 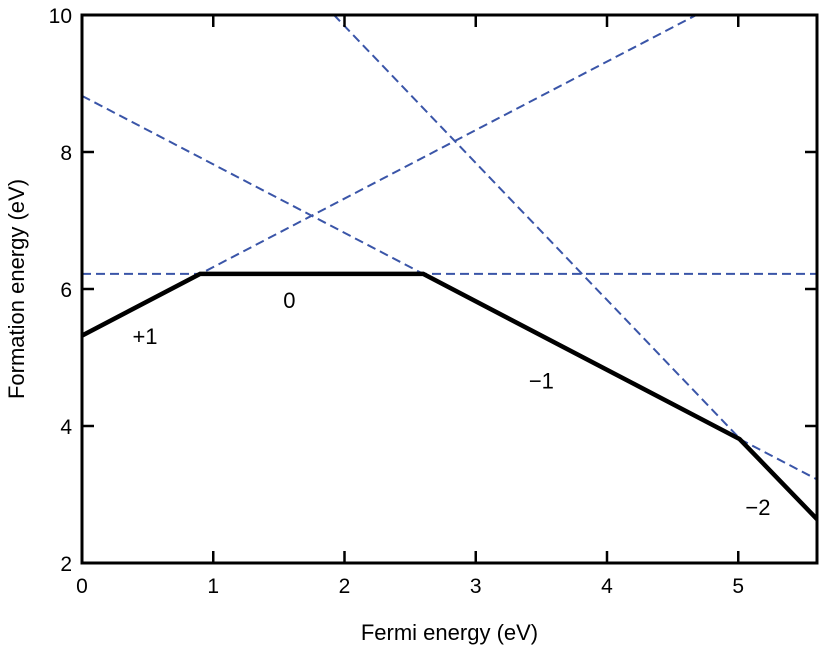 What do you see at coordinates (476, 586) in the screenshot?
I see `x-tick-label: 3` at bounding box center [476, 586].